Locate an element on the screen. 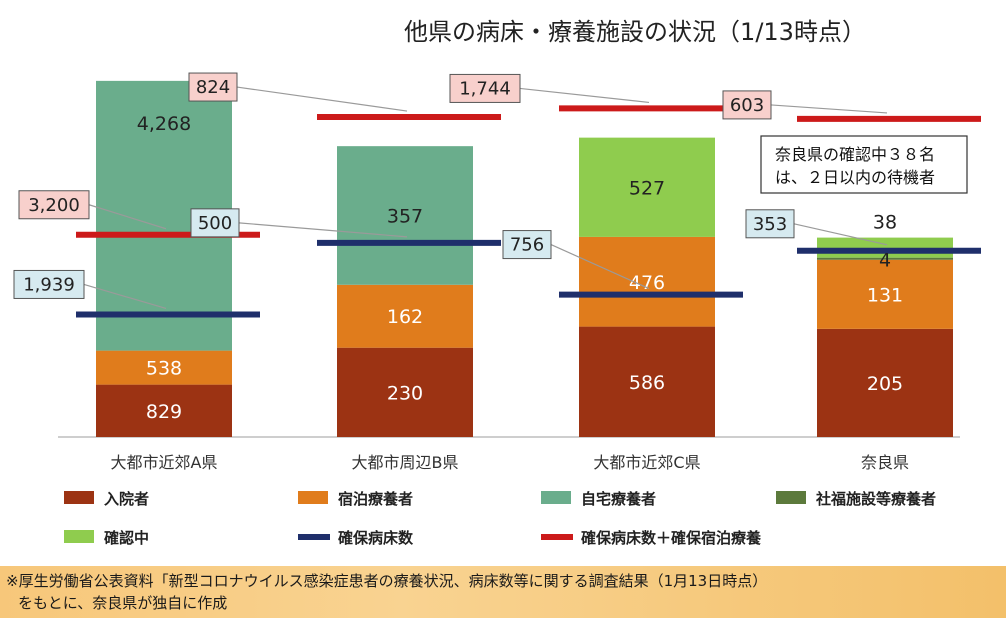 This screenshot has width=1006, height=618. value-label-4-2: 131 is located at coordinates (885, 295).